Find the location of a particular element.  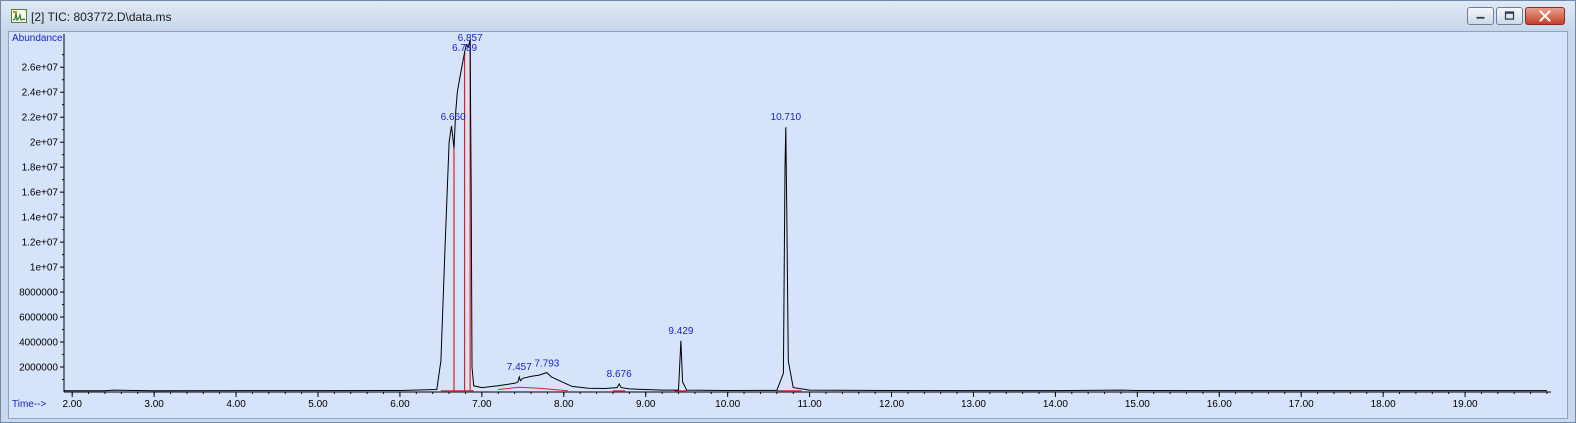

window-title: [2] TIC: 803772.D\data.ms is located at coordinates (101, 17).